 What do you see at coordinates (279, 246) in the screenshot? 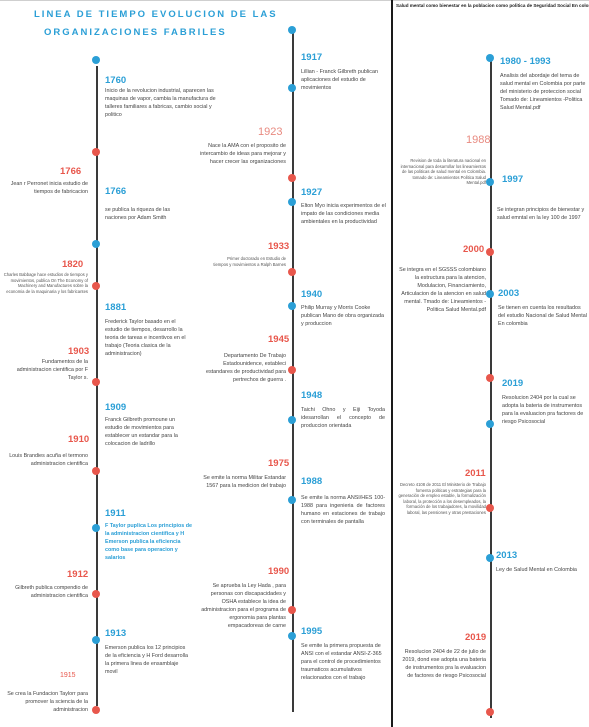
I see `event-year: 1933` at bounding box center [279, 246].